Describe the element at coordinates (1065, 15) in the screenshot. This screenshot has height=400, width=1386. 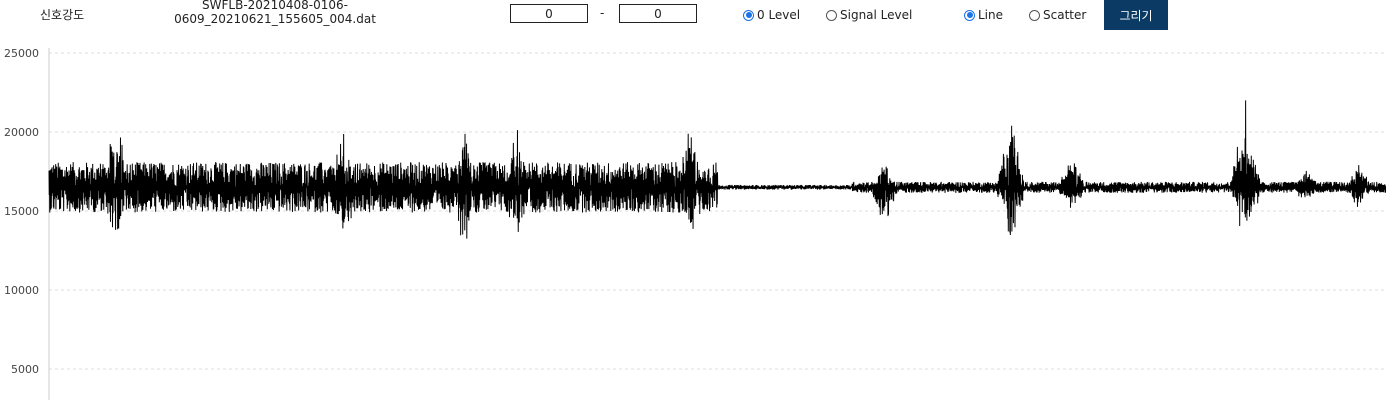
I see `scatter-plot-label: Scatter` at that location.